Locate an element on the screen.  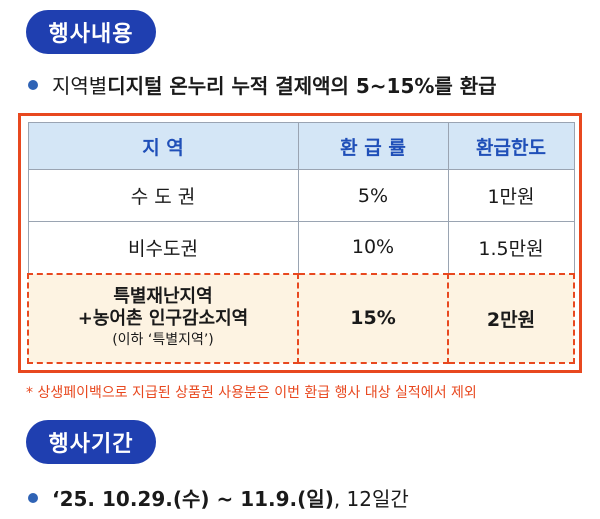
special-limit: 2만원 is located at coordinates (511, 318).